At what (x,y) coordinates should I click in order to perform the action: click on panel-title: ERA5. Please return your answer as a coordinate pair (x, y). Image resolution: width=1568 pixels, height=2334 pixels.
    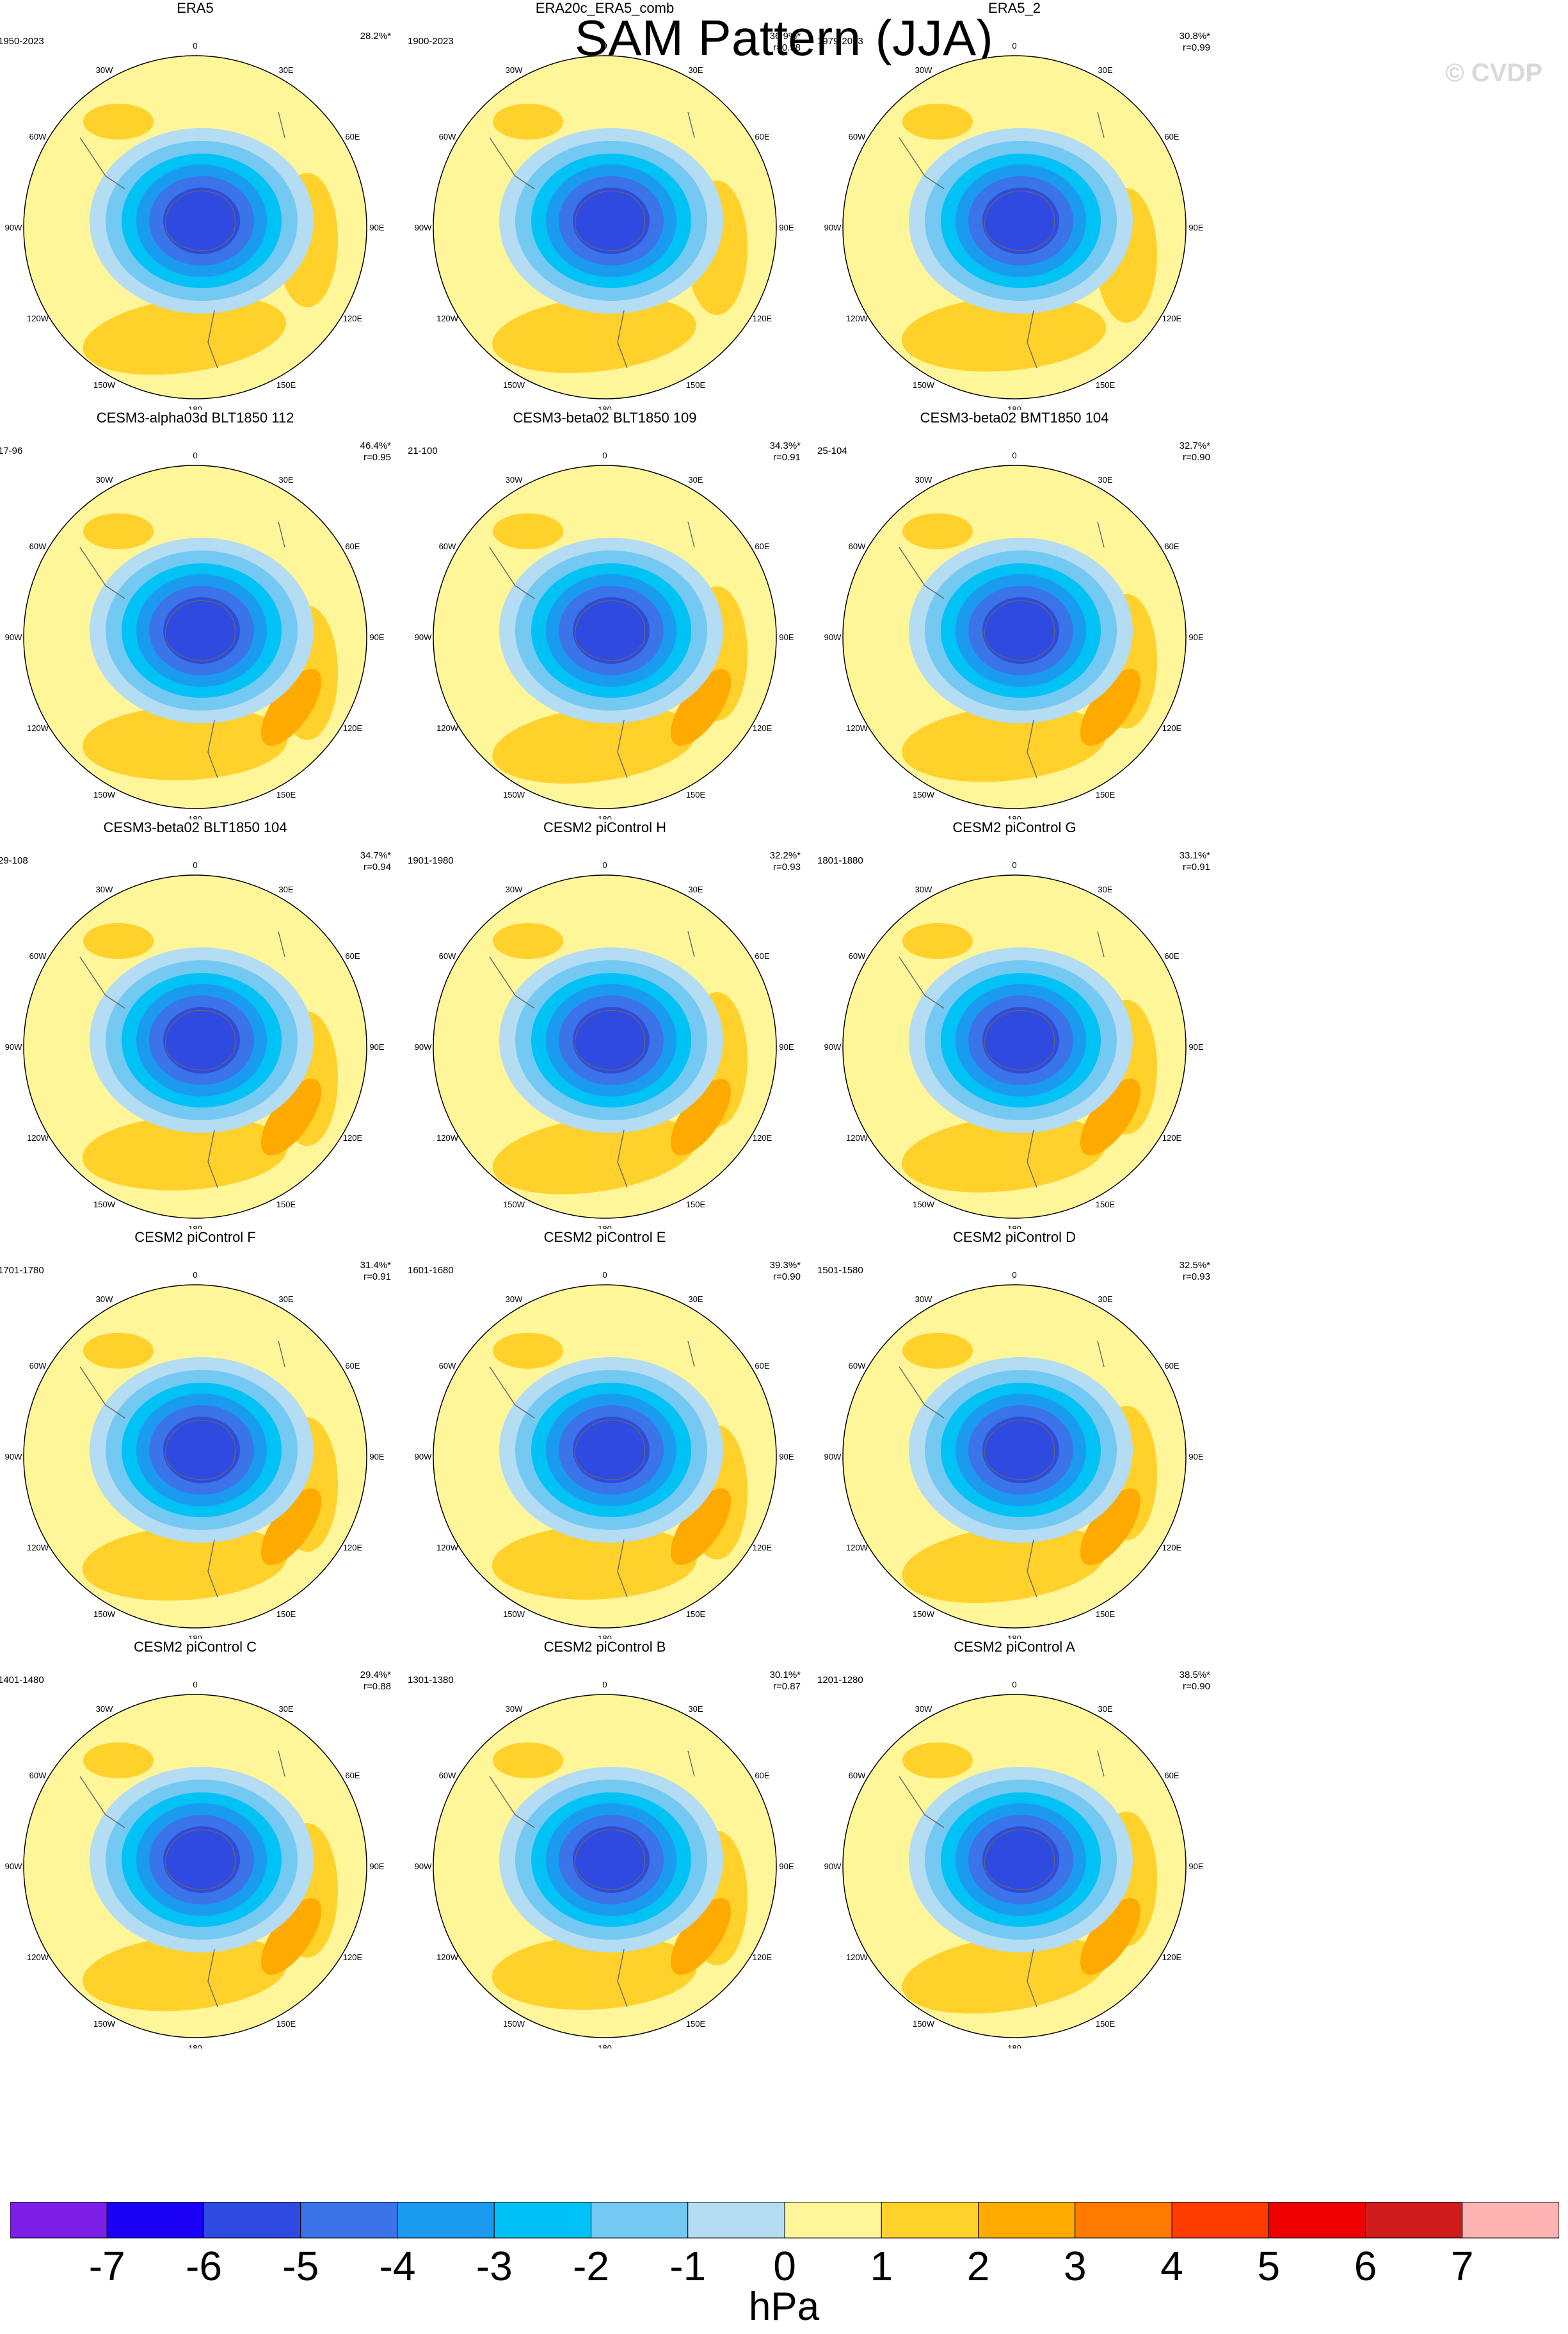
    Looking at the image, I should click on (195, 8).